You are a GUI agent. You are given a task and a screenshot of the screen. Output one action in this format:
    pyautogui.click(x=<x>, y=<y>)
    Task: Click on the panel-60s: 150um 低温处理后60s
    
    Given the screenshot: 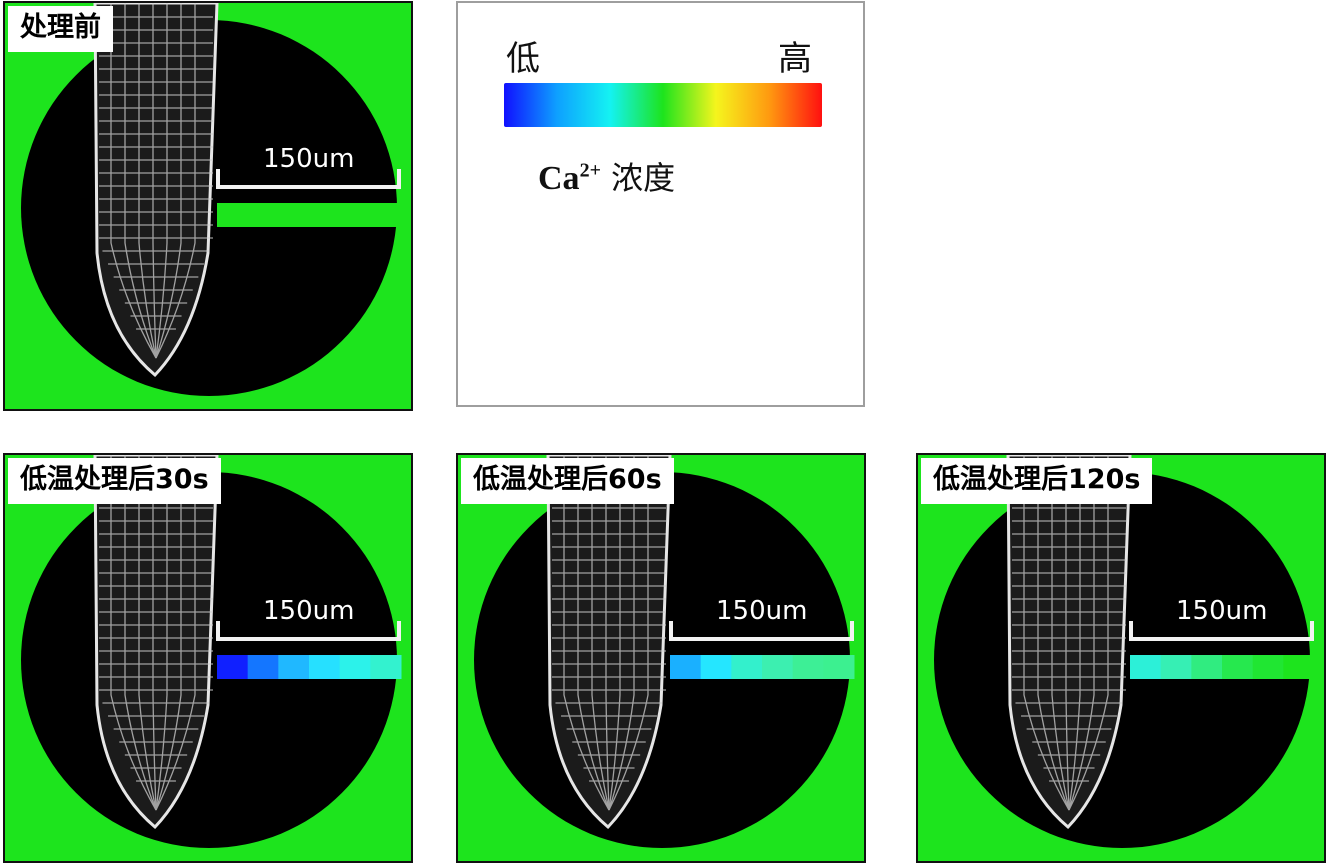 What is the action you would take?
    pyautogui.click(x=661, y=658)
    